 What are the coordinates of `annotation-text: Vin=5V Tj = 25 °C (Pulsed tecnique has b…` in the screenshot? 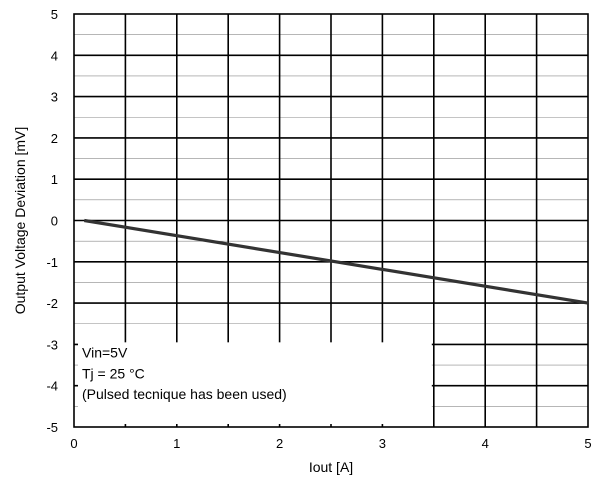 It's located at (184, 373).